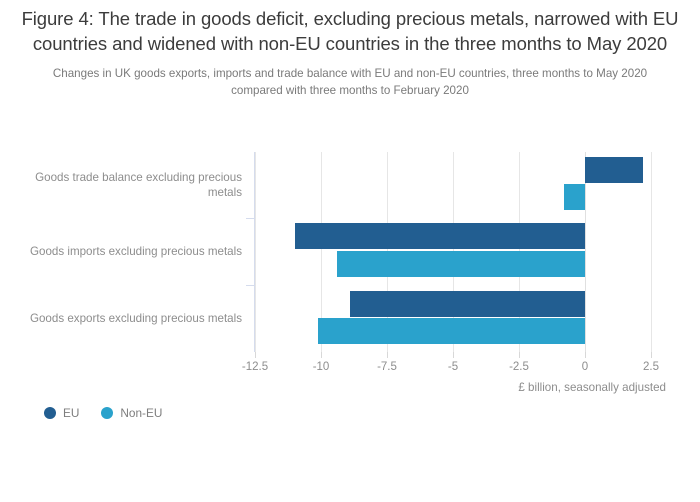 The height and width of the screenshot is (502, 700). What do you see at coordinates (451, 331) in the screenshot?
I see `bar-non-eu-exports` at bounding box center [451, 331].